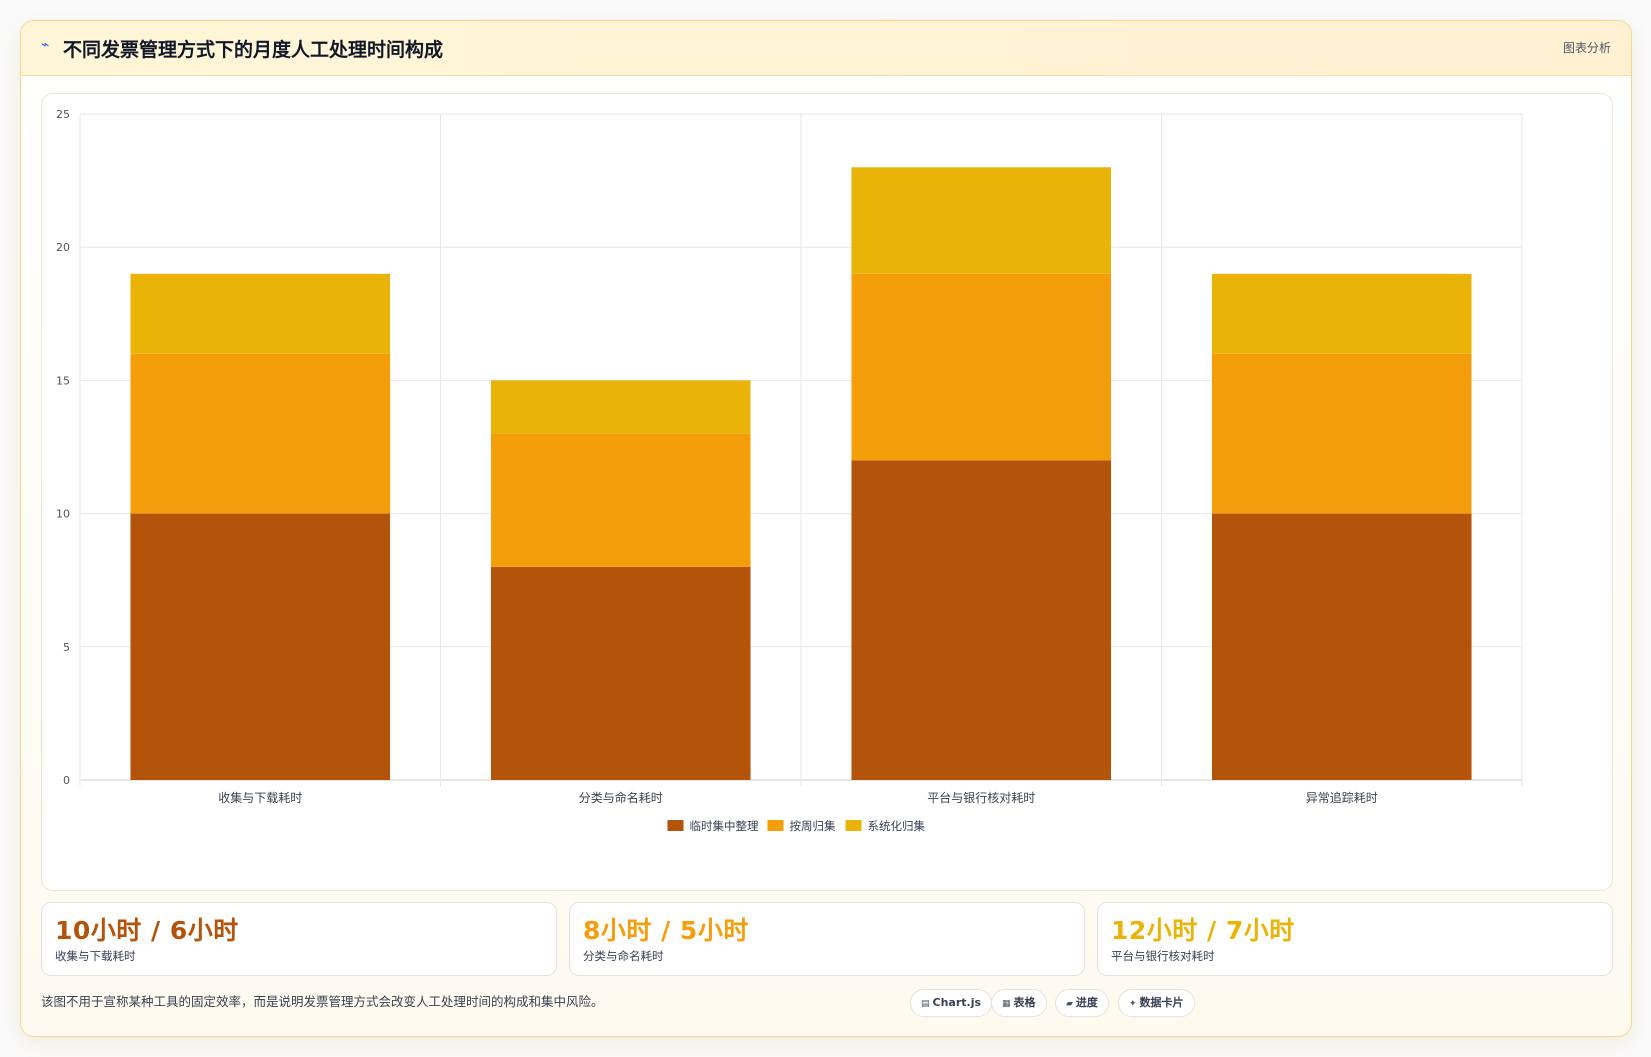 The height and width of the screenshot is (1057, 1651). I want to click on card-header: ⌁ 不同发票管理方式下的月度人工处理时间构成 图表分析, so click(826, 48).